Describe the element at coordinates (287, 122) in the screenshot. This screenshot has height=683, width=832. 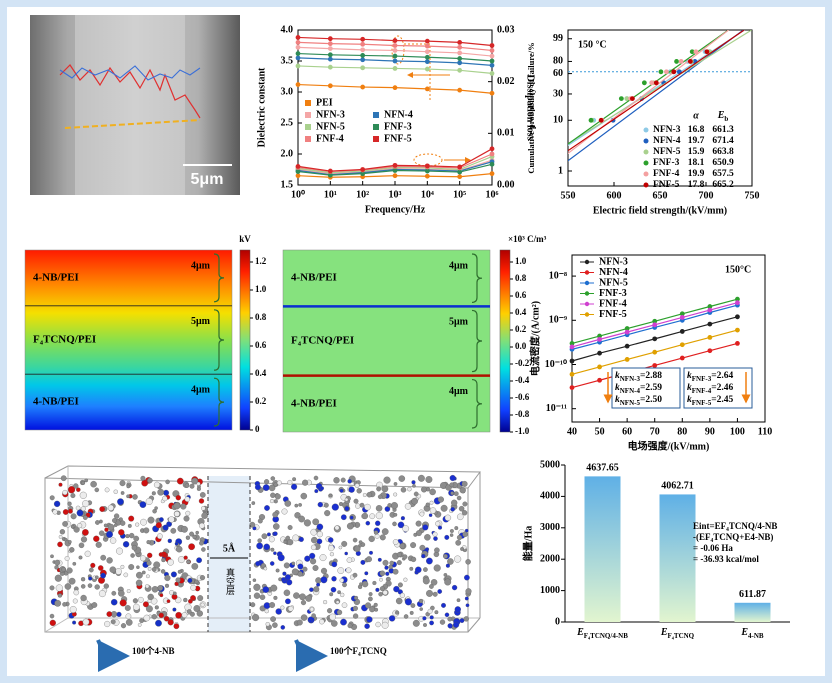
I see `y-tick-label: 2.5` at that location.